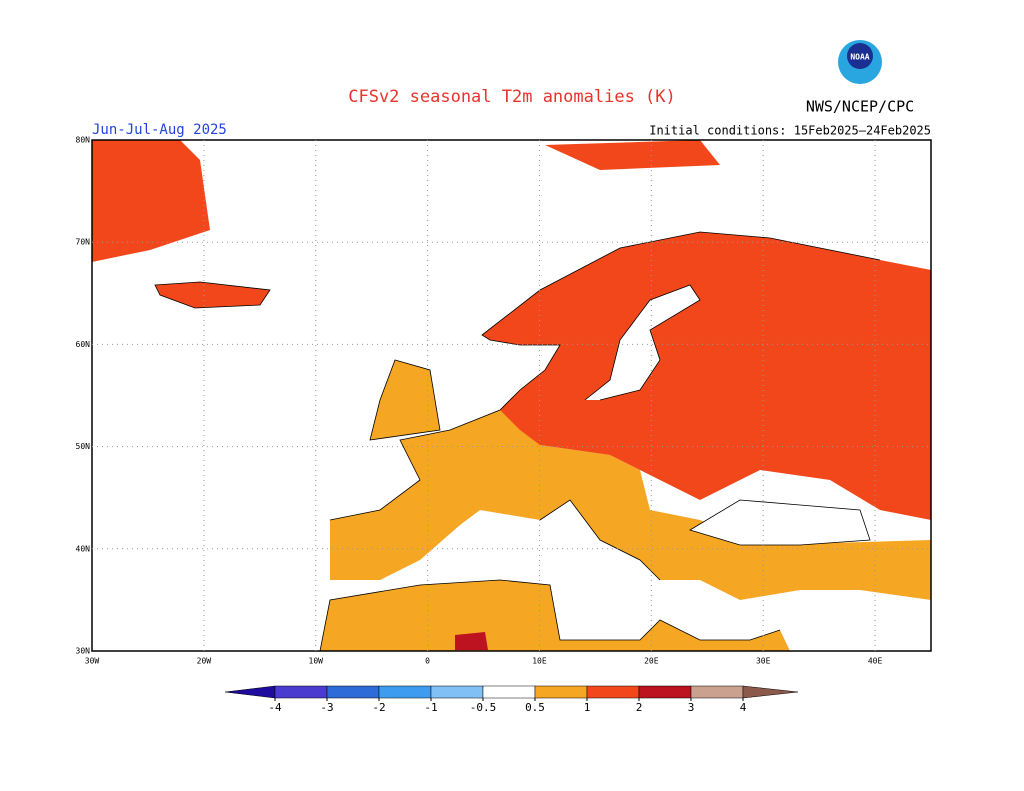 Image resolution: width=1024 pixels, height=791 pixels. I want to click on logo-text: NOAA, so click(859, 57).